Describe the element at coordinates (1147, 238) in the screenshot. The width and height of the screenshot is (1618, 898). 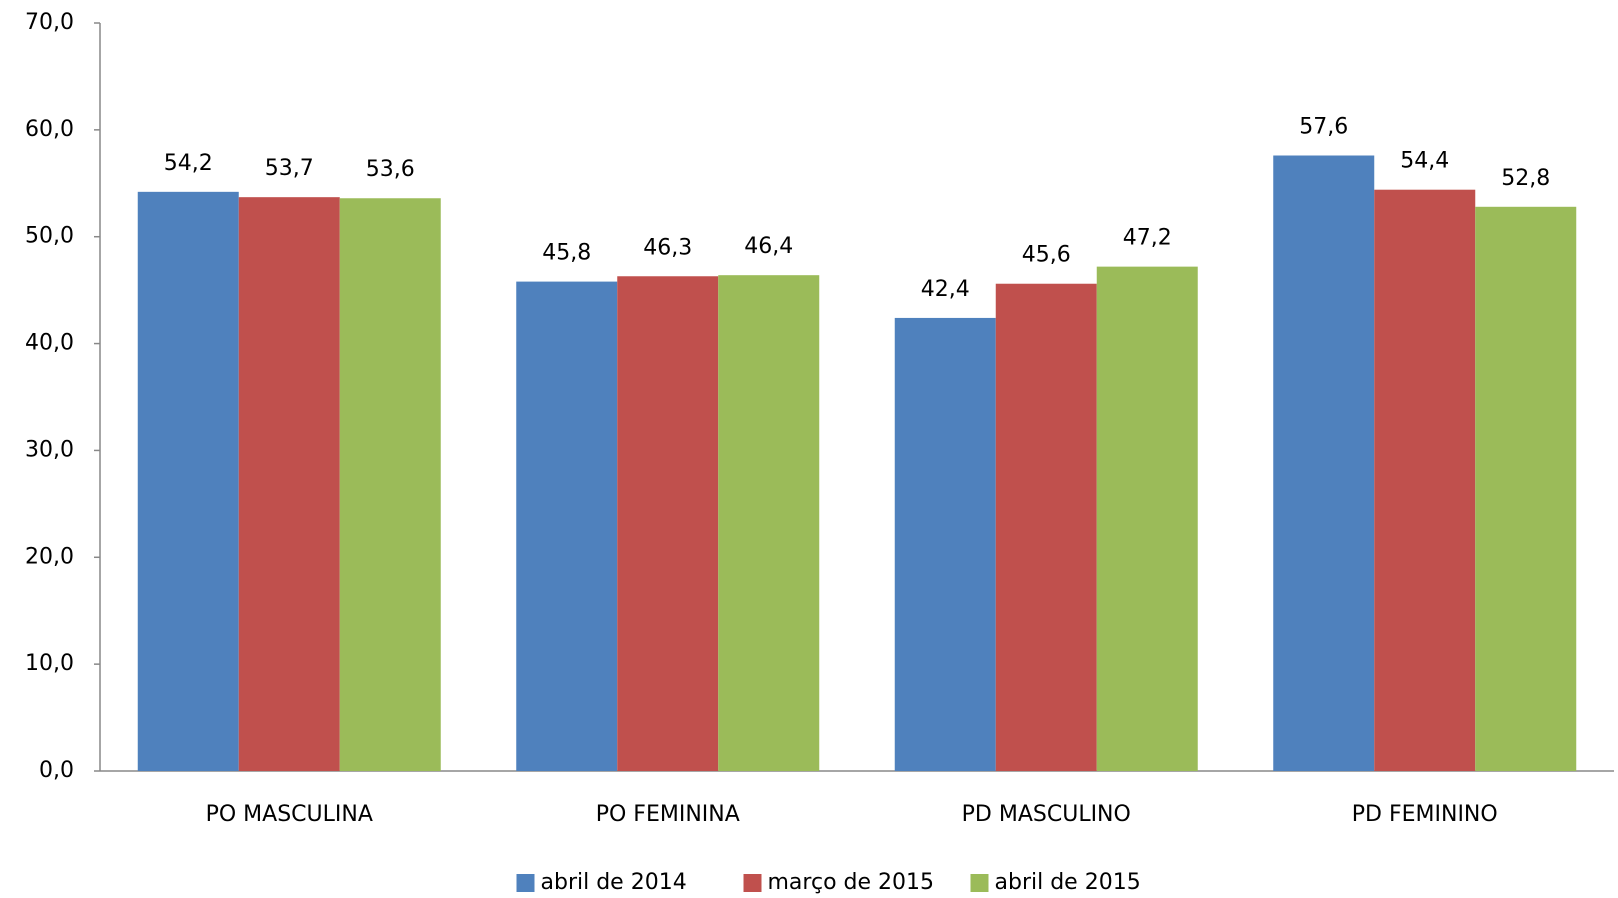
I see `value-label: 47,2` at that location.